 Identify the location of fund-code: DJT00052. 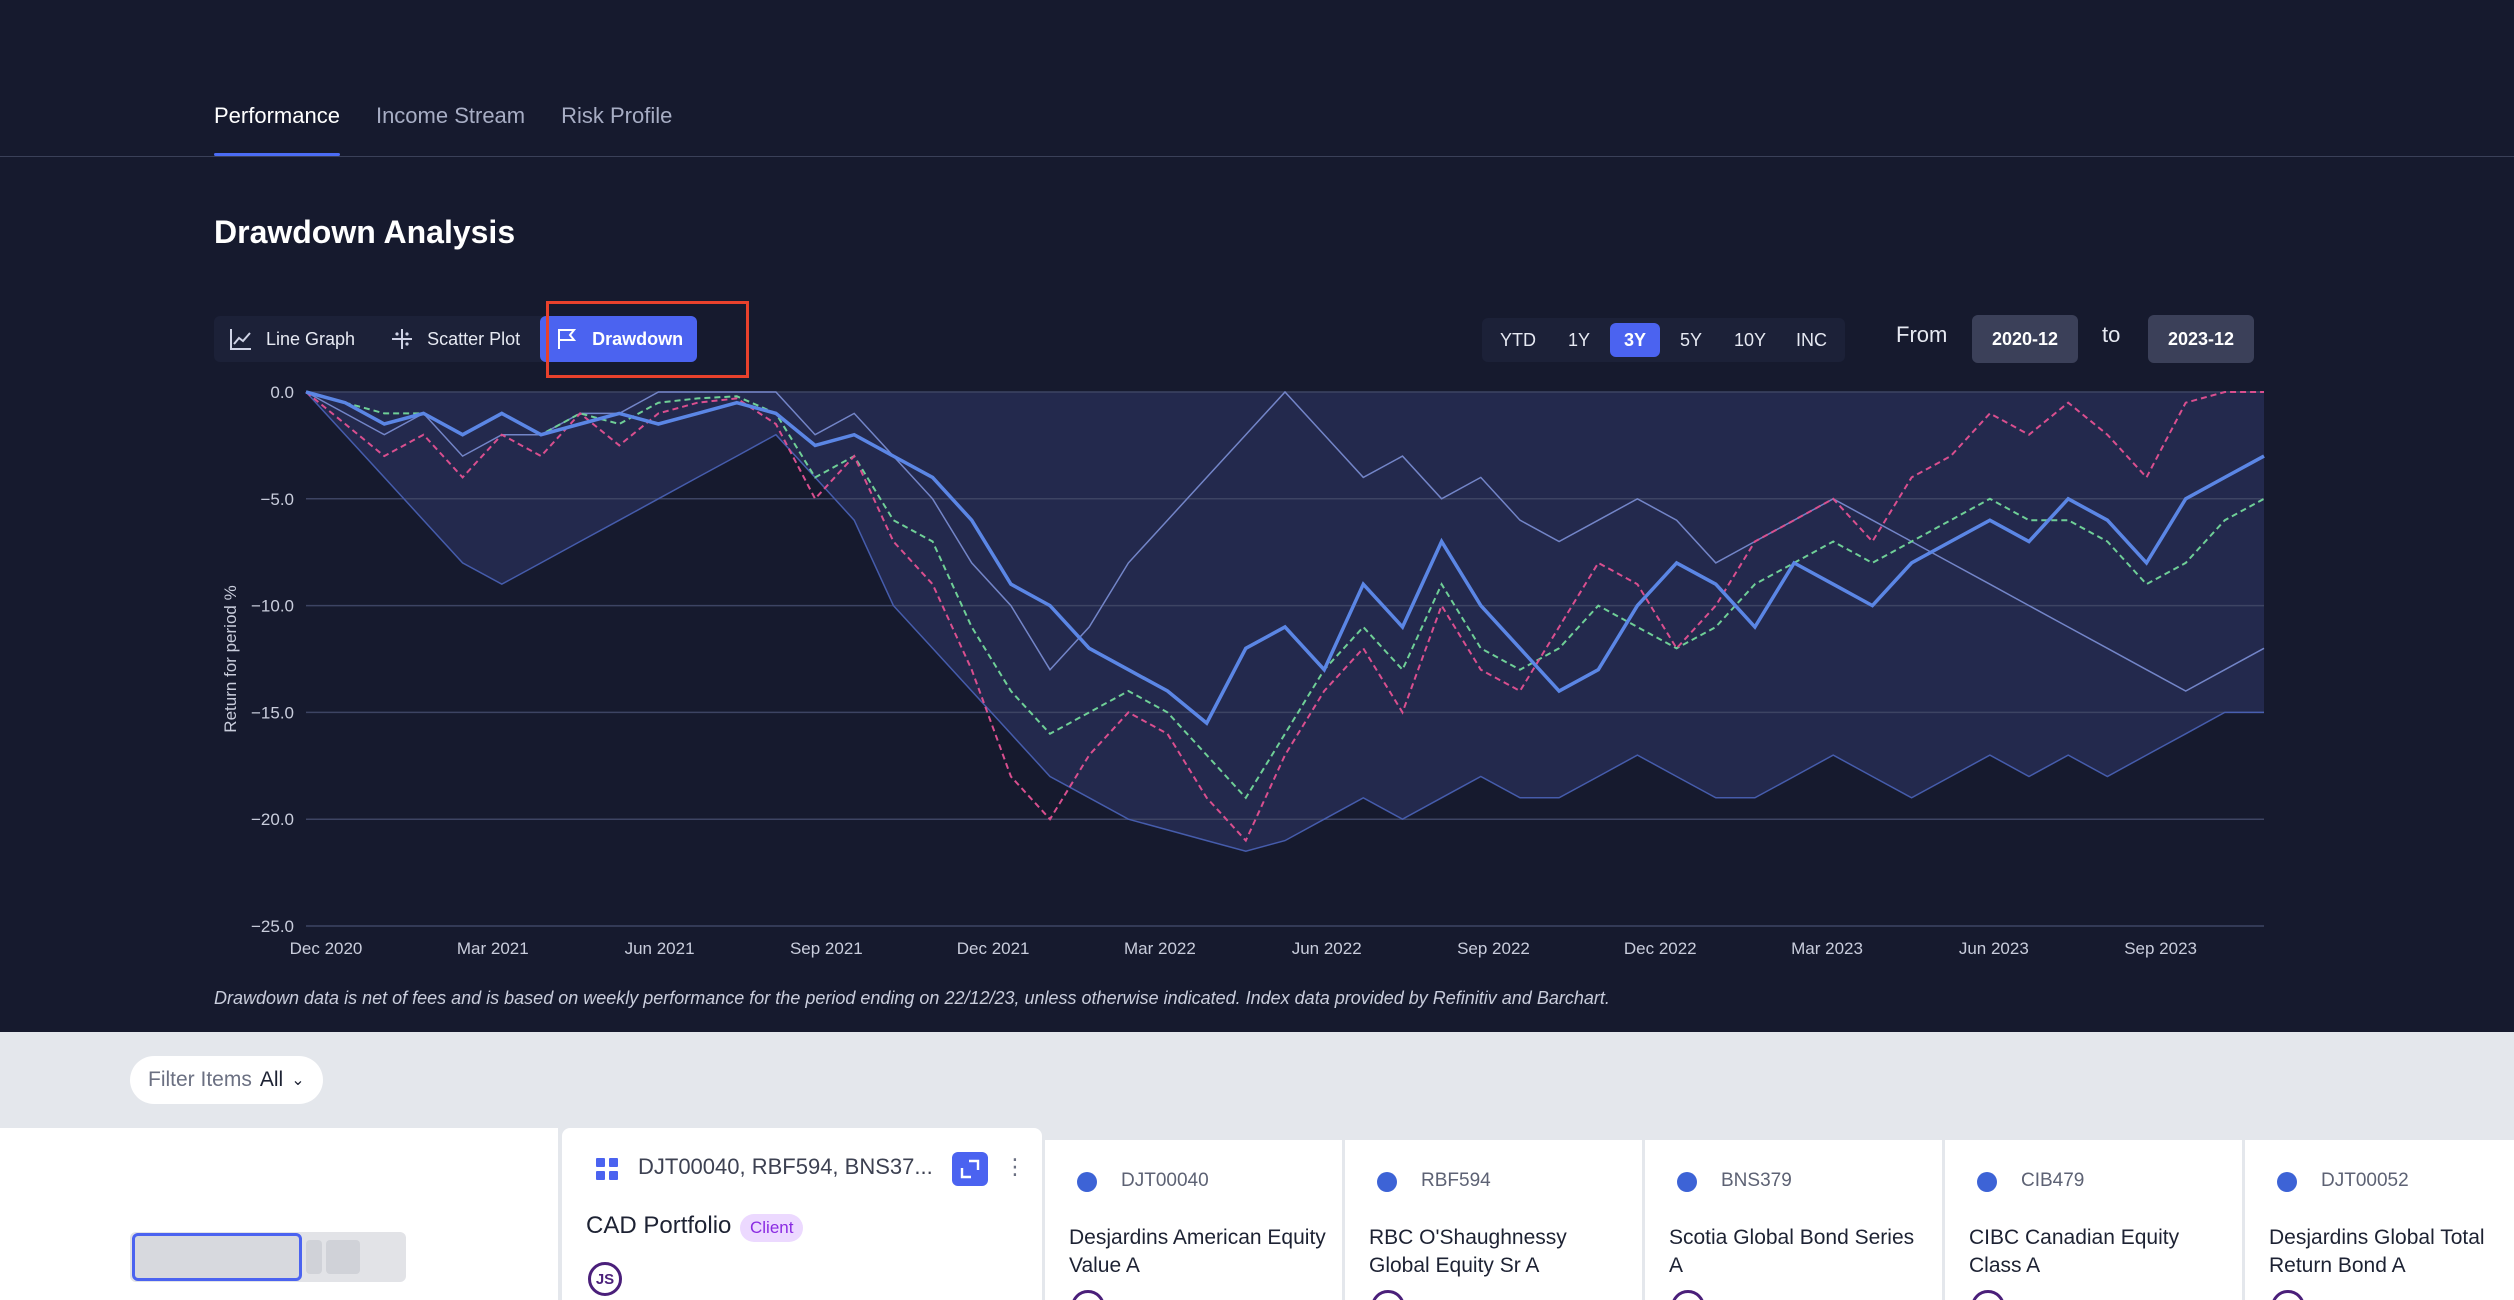
(2365, 1180).